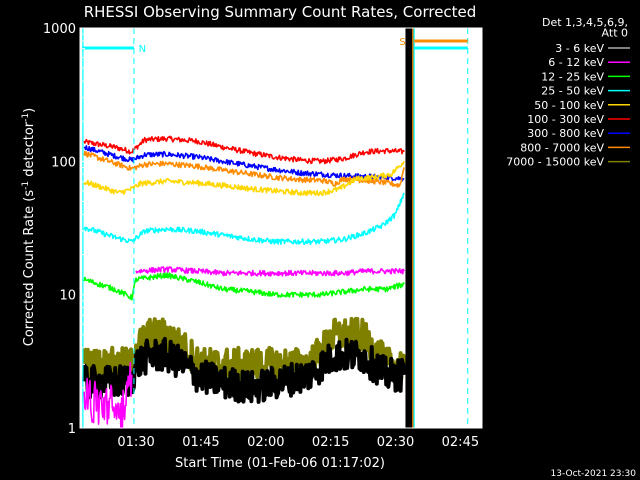 This screenshot has width=640, height=480. I want to click on legend-entry-label: 7000 - 15000 keV, so click(555, 162).